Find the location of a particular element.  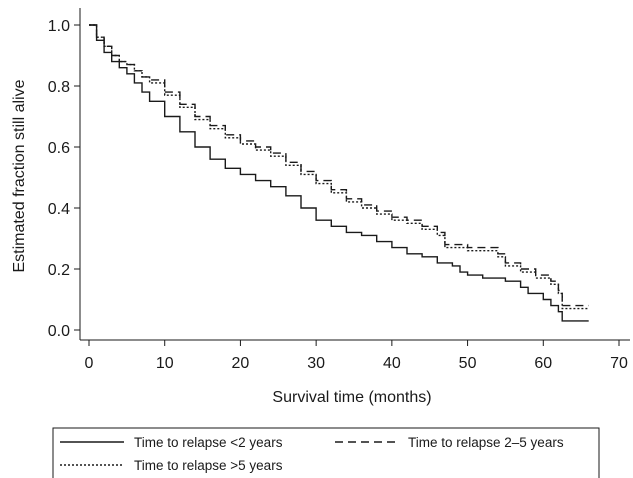

x-tick-label: 50 is located at coordinates (468, 363).